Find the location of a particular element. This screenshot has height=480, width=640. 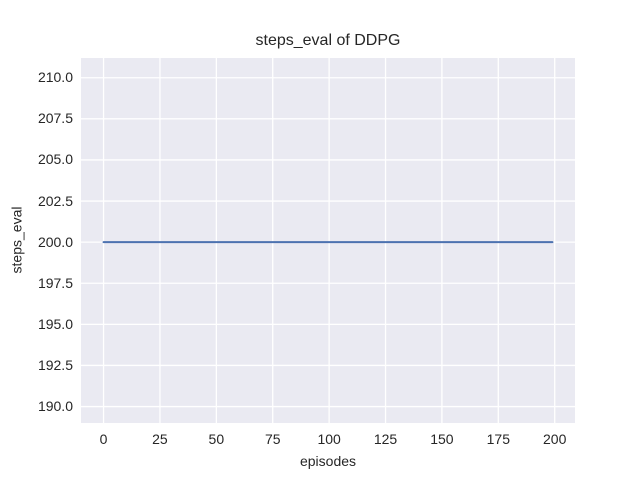

y-tick-label: 190.0 is located at coordinates (55, 406).